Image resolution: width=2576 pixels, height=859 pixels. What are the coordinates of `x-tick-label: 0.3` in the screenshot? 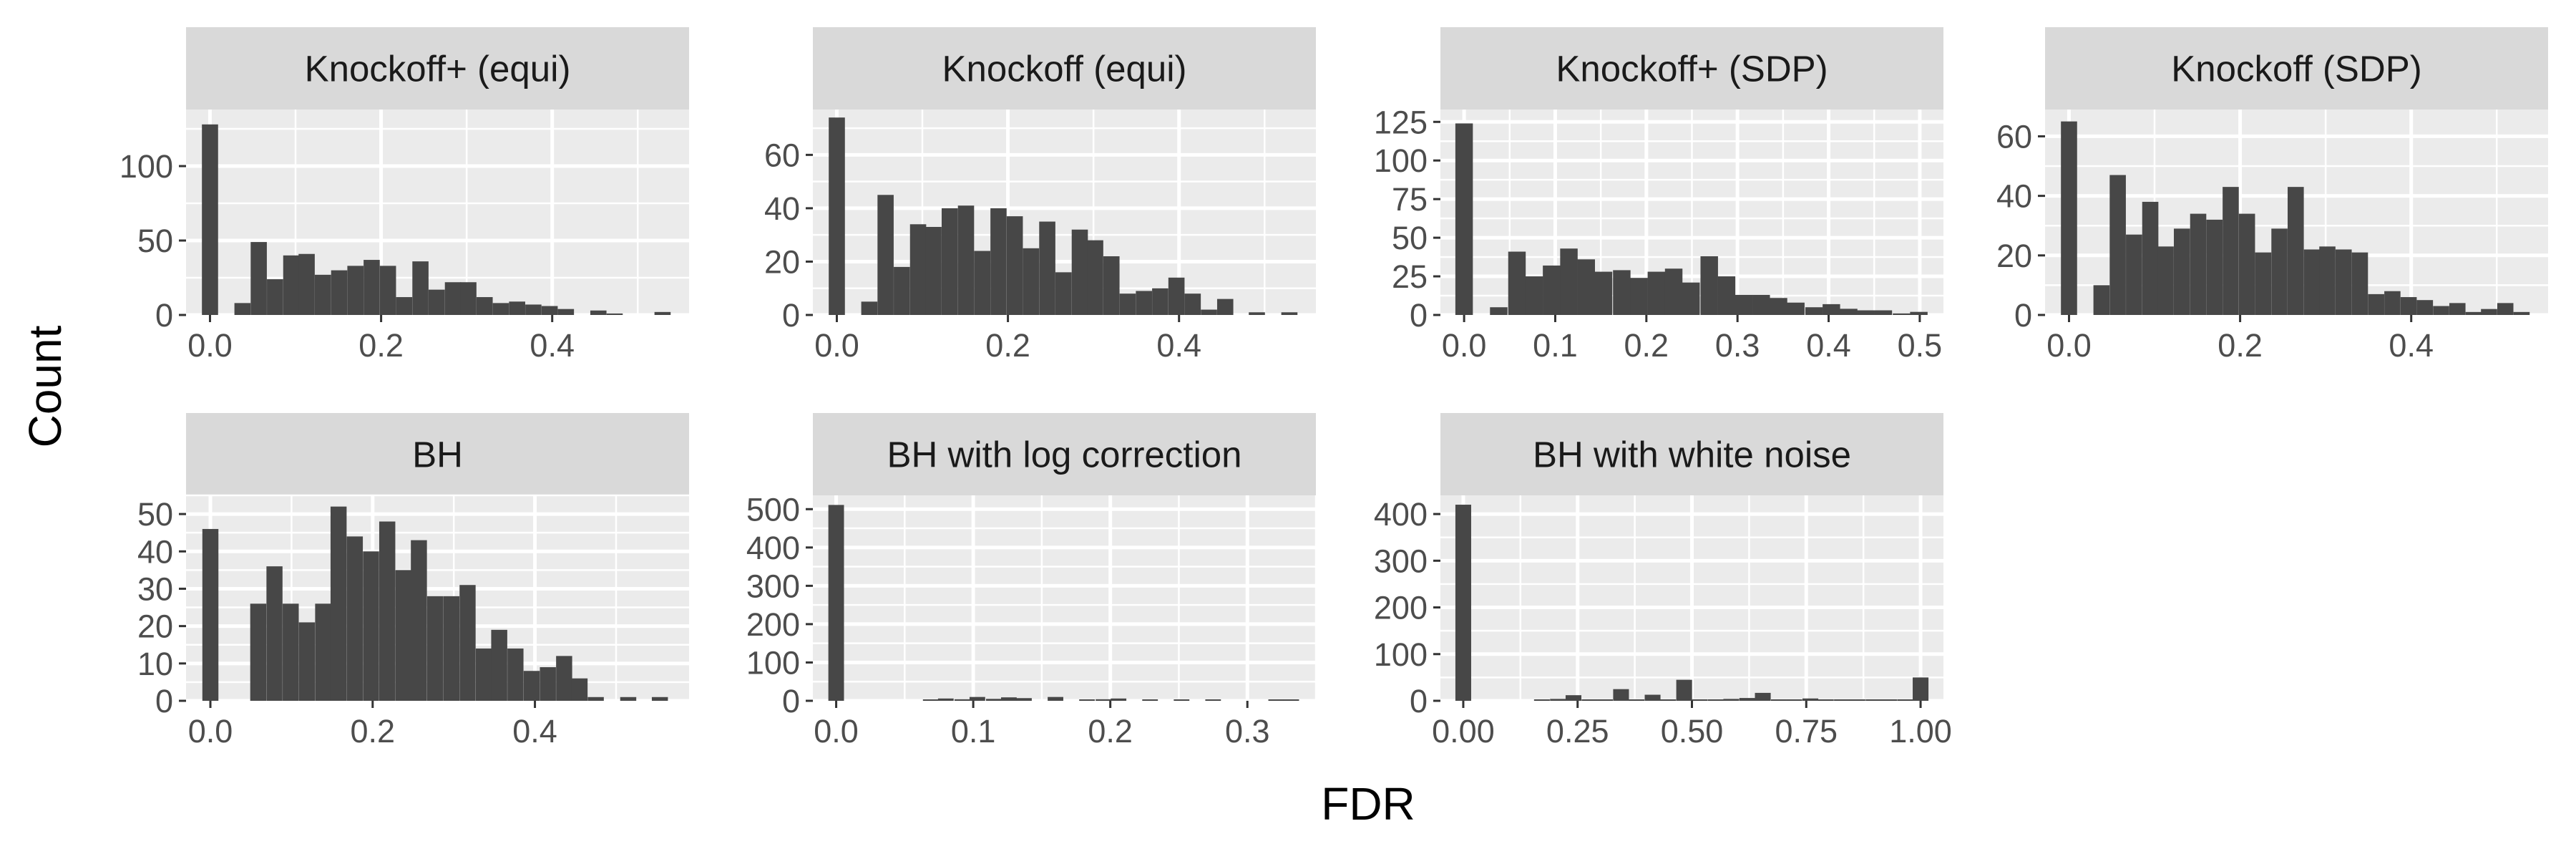 It's located at (1737, 345).